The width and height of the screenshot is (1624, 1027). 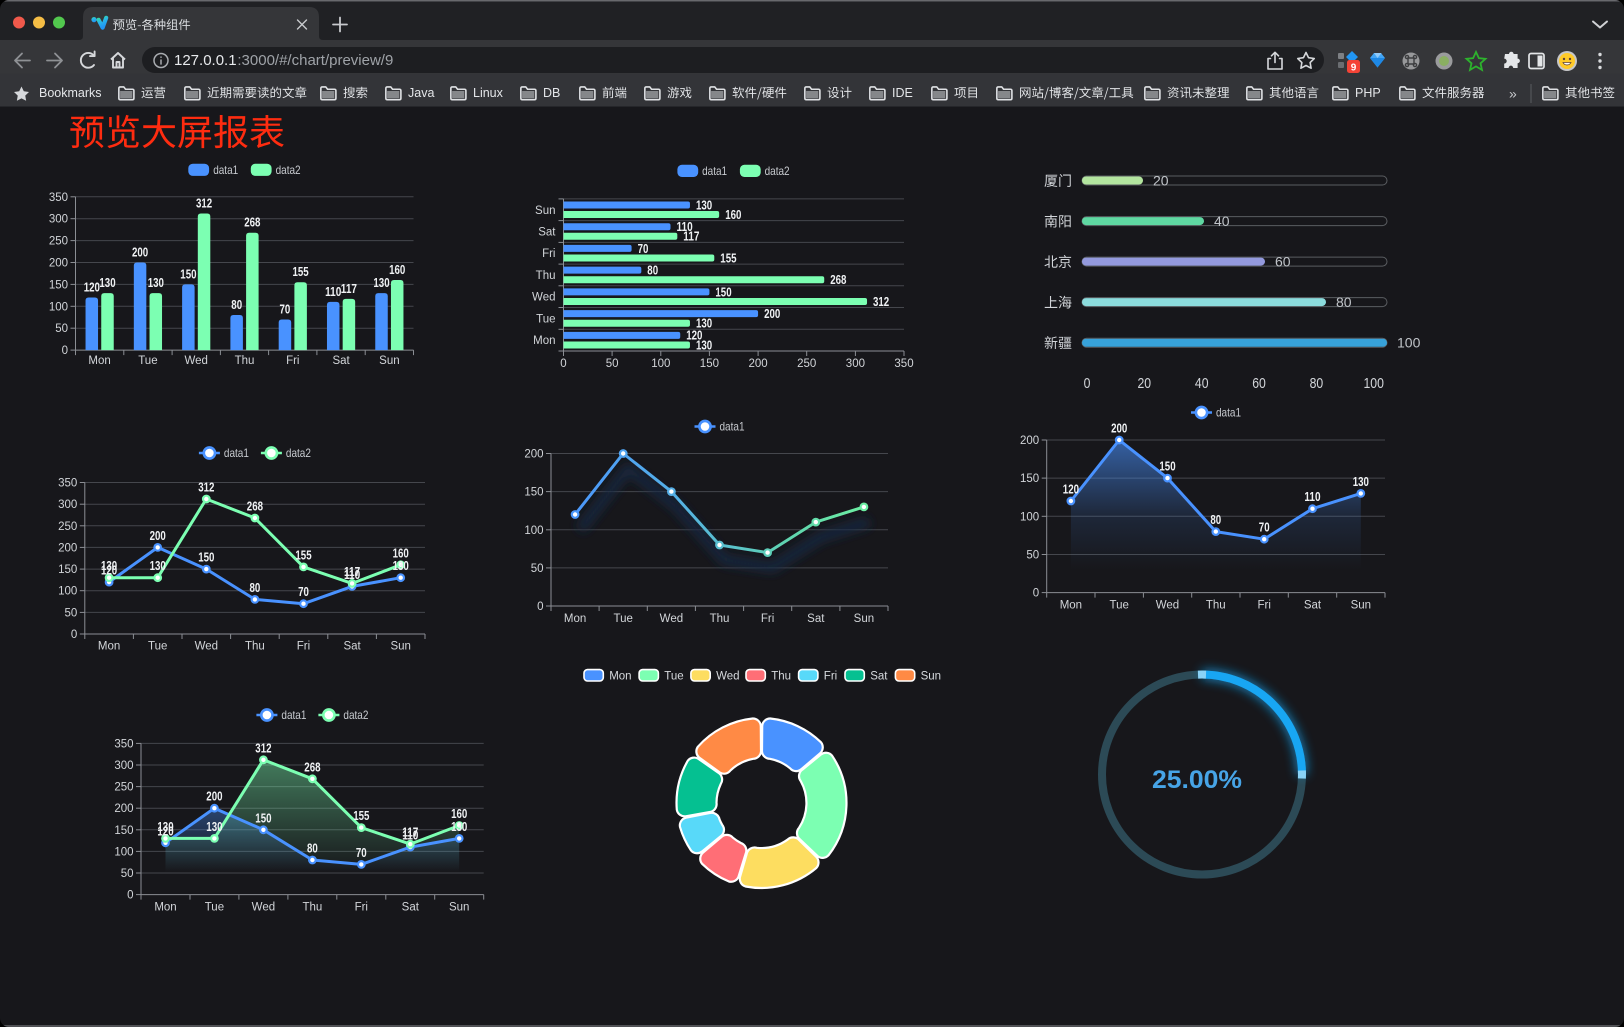 I want to click on svg-text: 160, so click(x=459, y=814).